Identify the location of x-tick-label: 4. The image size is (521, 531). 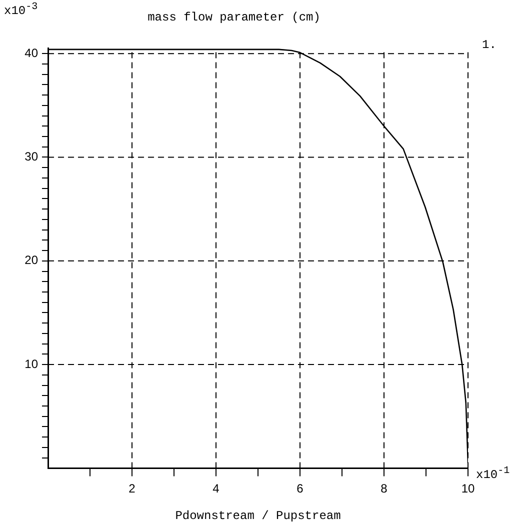
(216, 489).